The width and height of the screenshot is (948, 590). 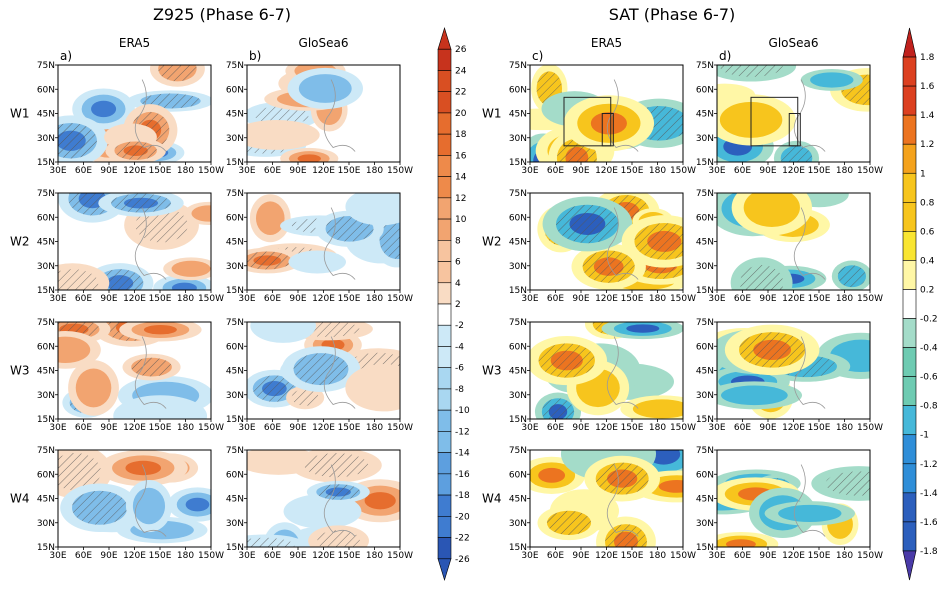 I want to click on colorbar-label: 22, so click(x=460, y=93).